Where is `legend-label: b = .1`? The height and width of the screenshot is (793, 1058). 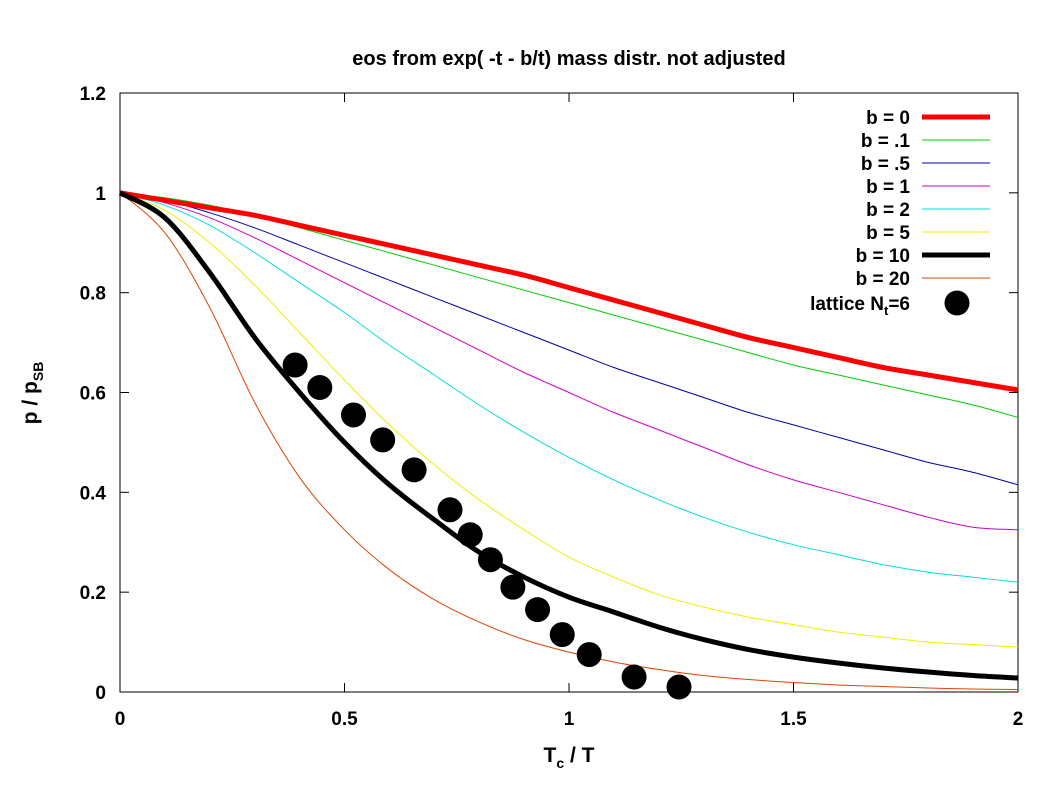 legend-label: b = .1 is located at coordinates (886, 141).